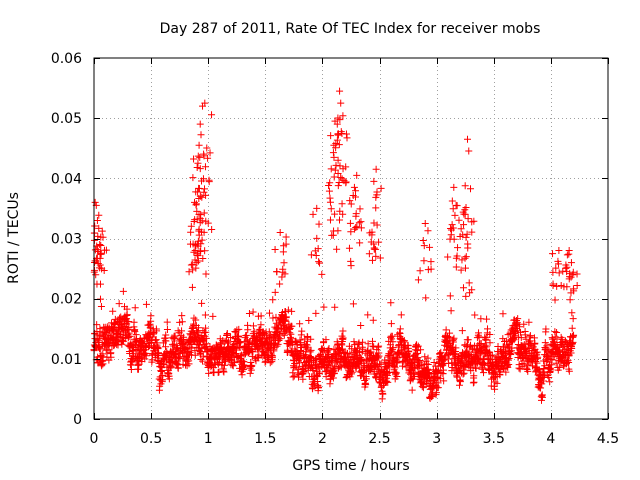 This screenshot has width=640, height=480. I want to click on y-tick-label: 0, so click(77, 420).